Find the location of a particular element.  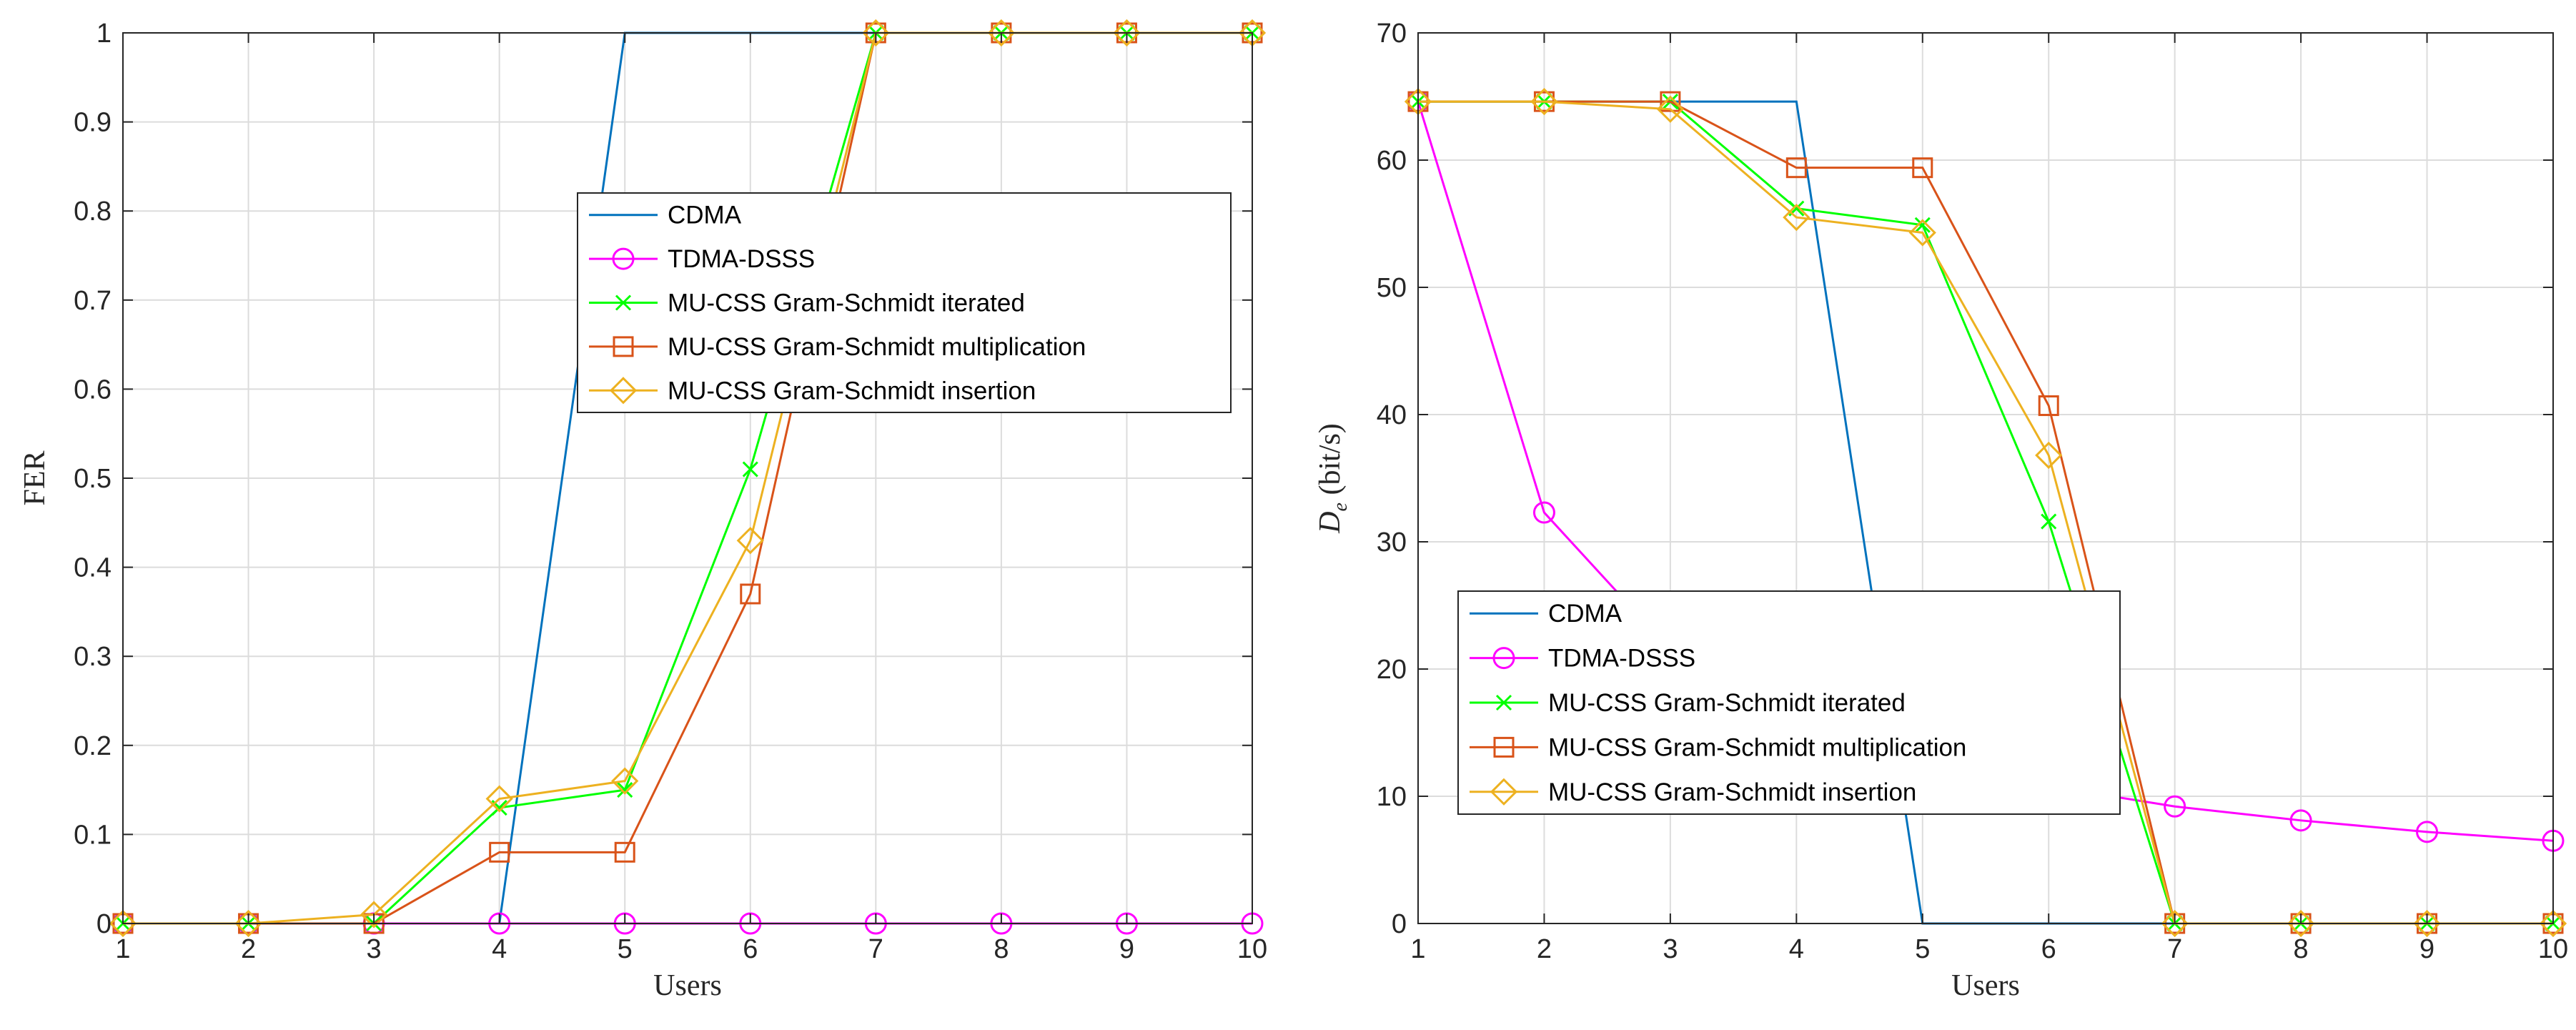

x-tick-label: 8 is located at coordinates (1002, 949).